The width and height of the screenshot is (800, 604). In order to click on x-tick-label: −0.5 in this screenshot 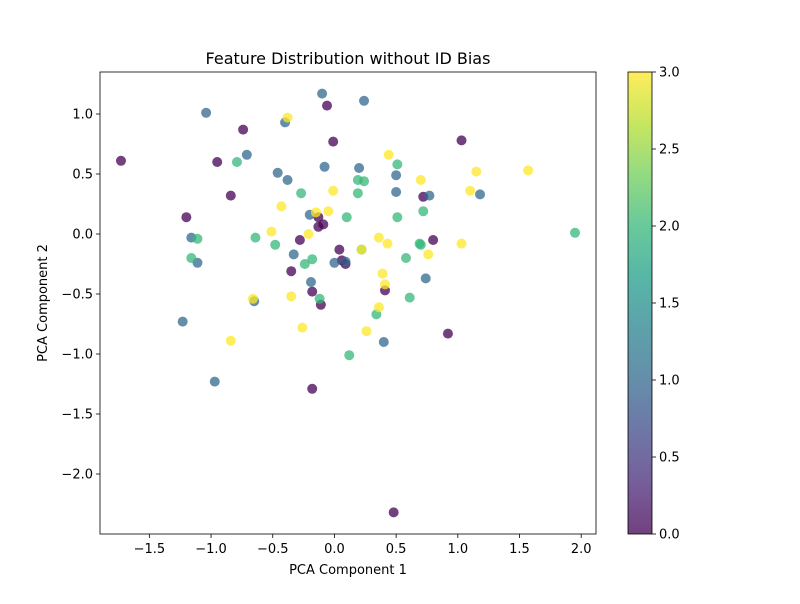, I will do `click(273, 549)`.